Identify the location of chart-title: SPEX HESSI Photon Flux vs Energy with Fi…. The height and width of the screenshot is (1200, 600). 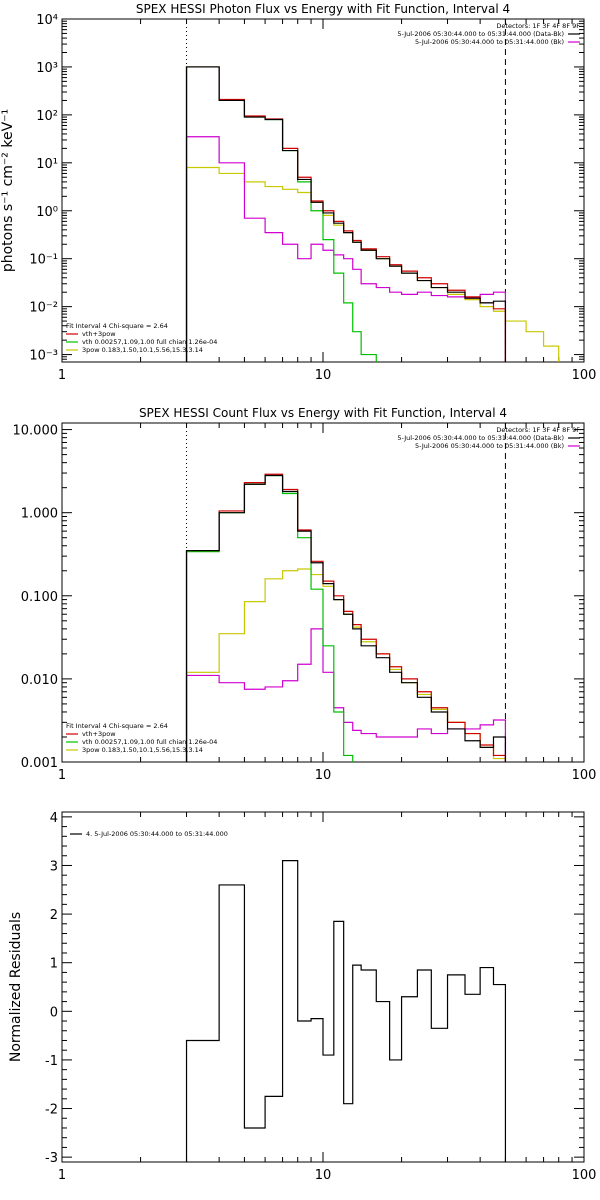
(323, 9).